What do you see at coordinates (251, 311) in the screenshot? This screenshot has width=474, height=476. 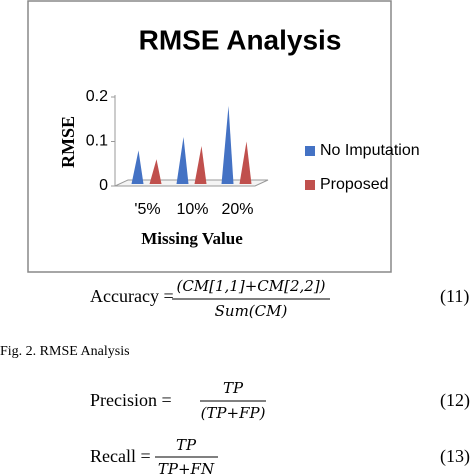 I see `eq-denominator: Sum(CM)` at bounding box center [251, 311].